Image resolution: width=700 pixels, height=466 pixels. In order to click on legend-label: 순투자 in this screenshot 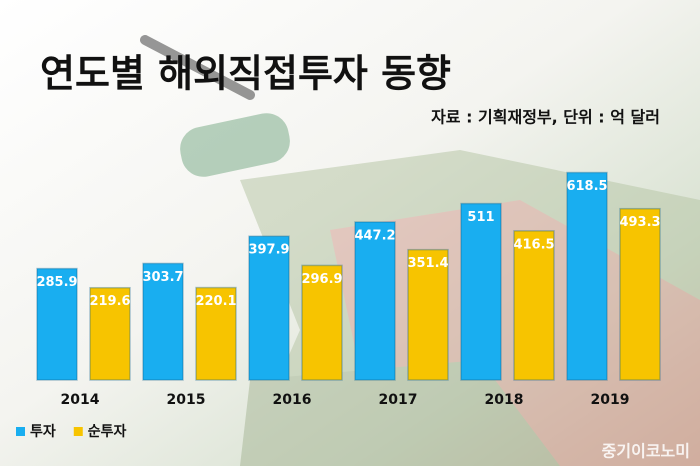, I will do `click(107, 432)`.